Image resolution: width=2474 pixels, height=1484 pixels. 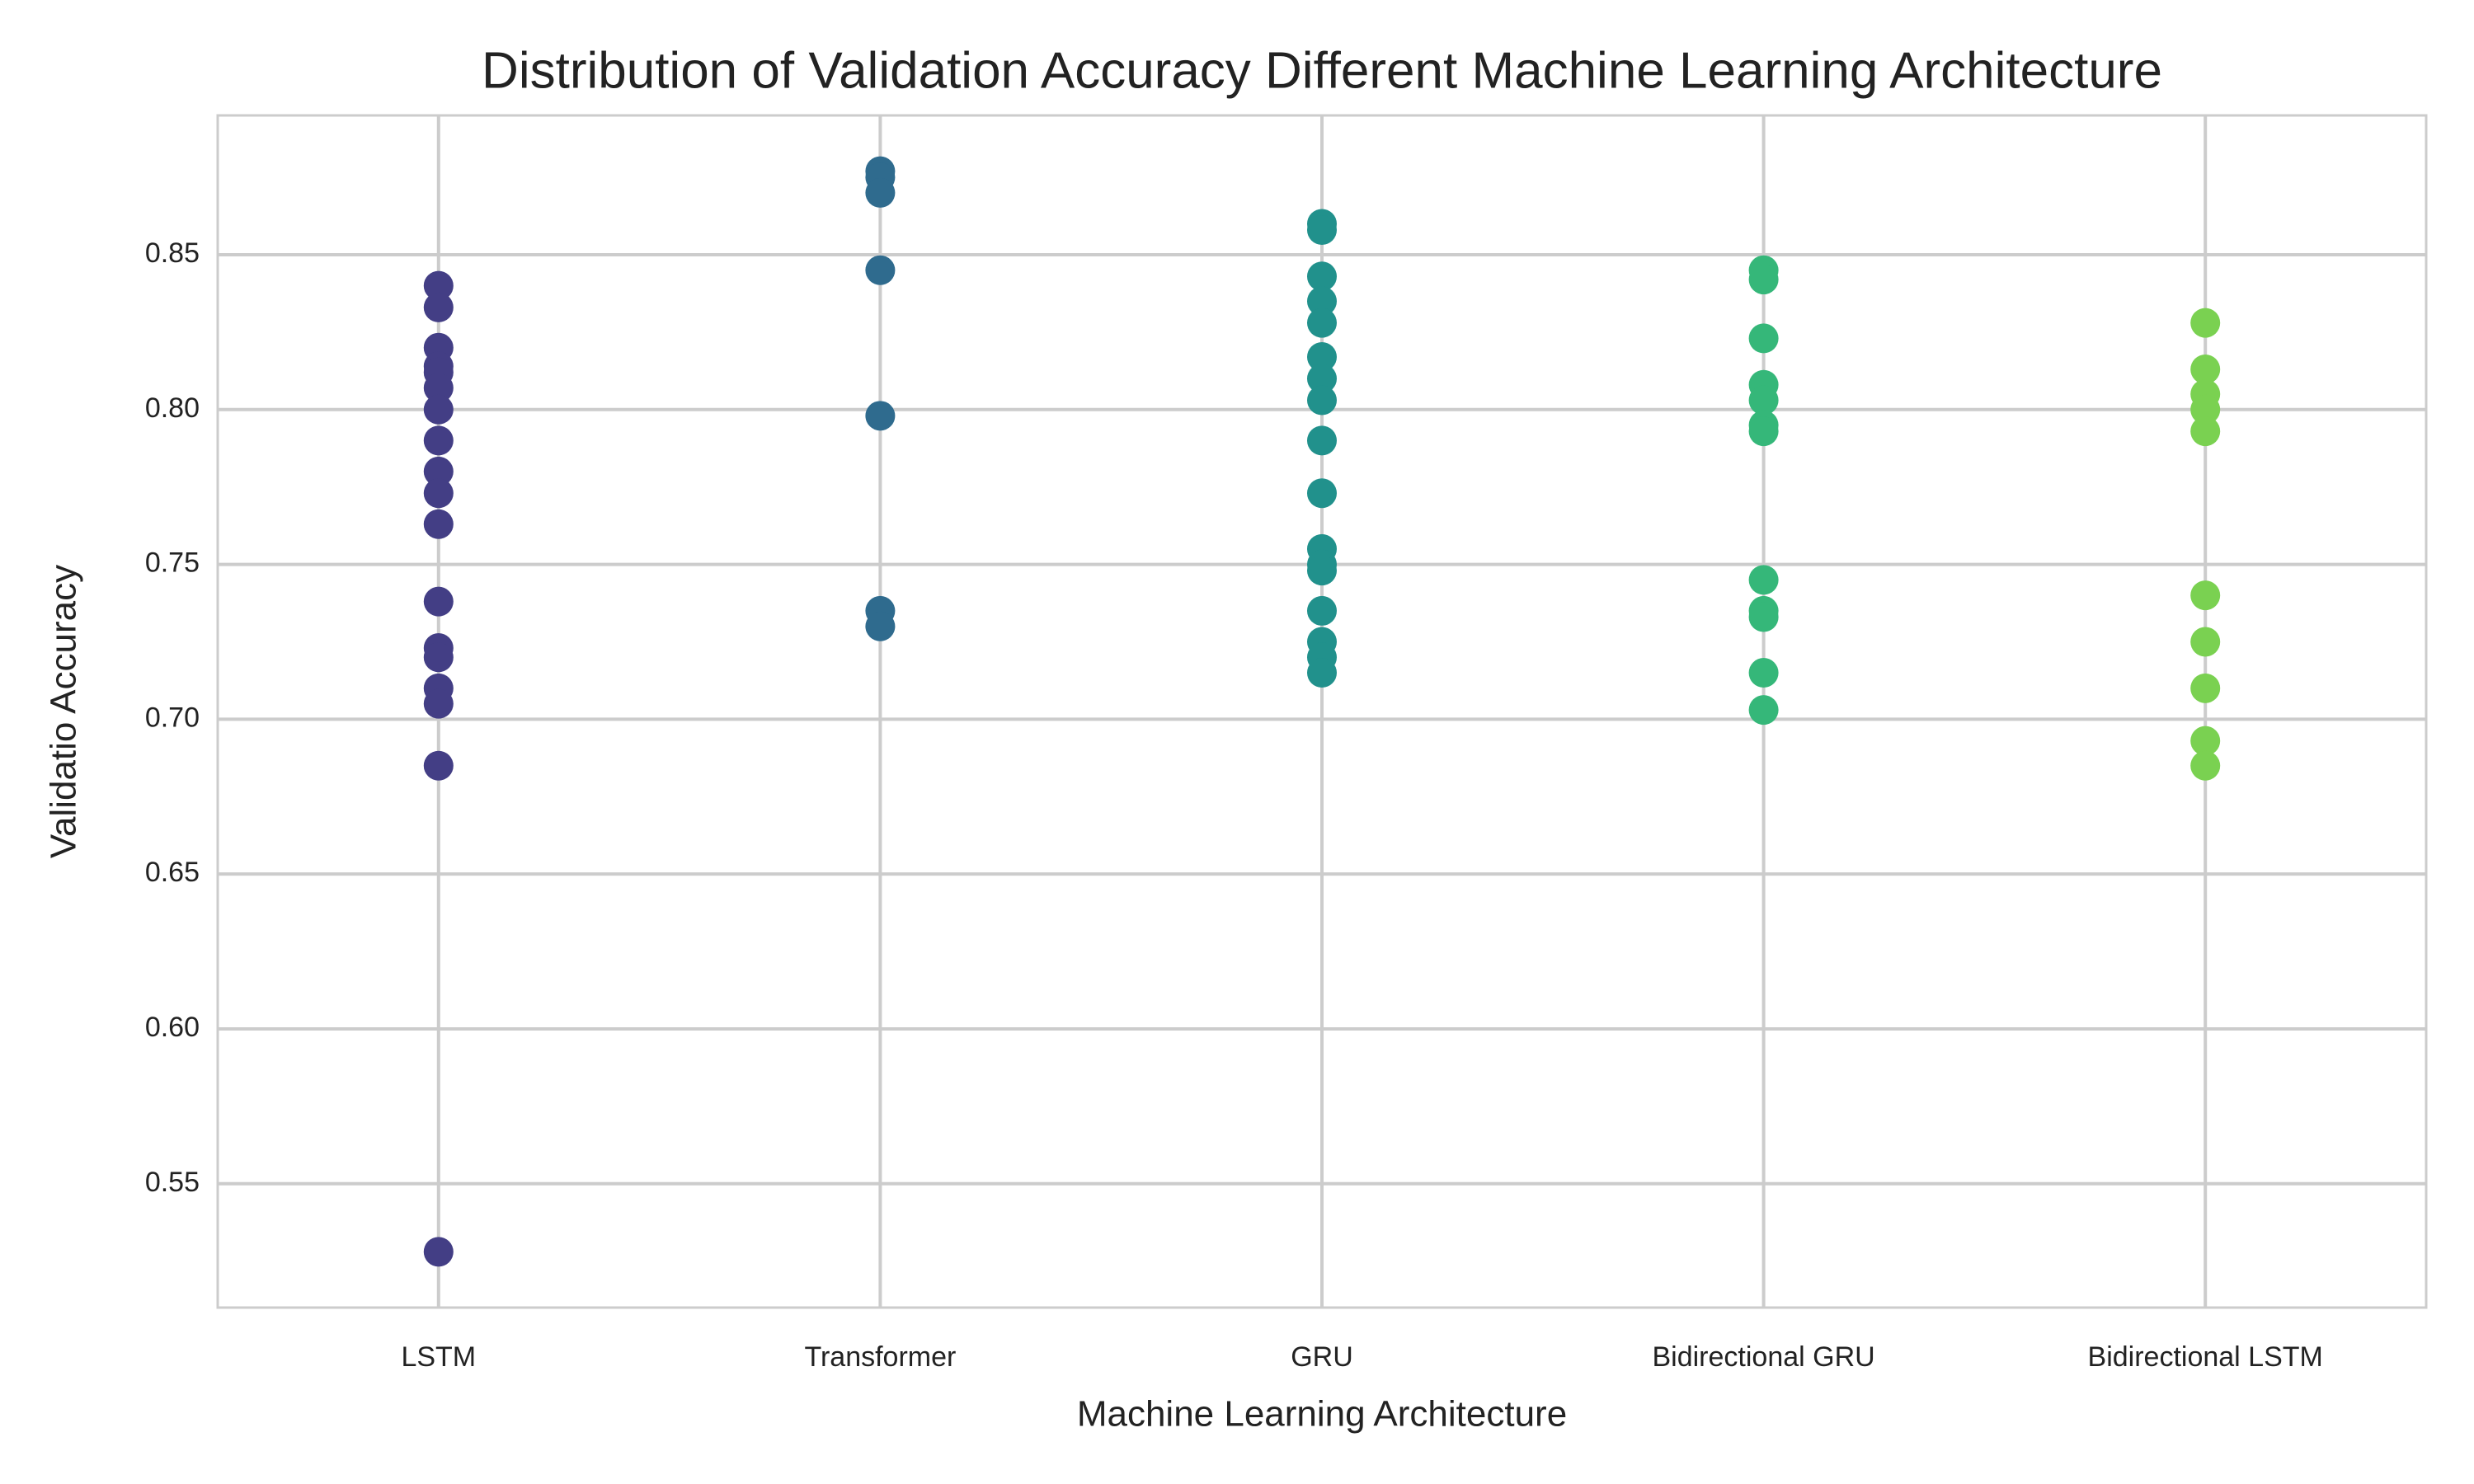 I want to click on y-axis-label: Validatio Accuracy, so click(x=64, y=711).